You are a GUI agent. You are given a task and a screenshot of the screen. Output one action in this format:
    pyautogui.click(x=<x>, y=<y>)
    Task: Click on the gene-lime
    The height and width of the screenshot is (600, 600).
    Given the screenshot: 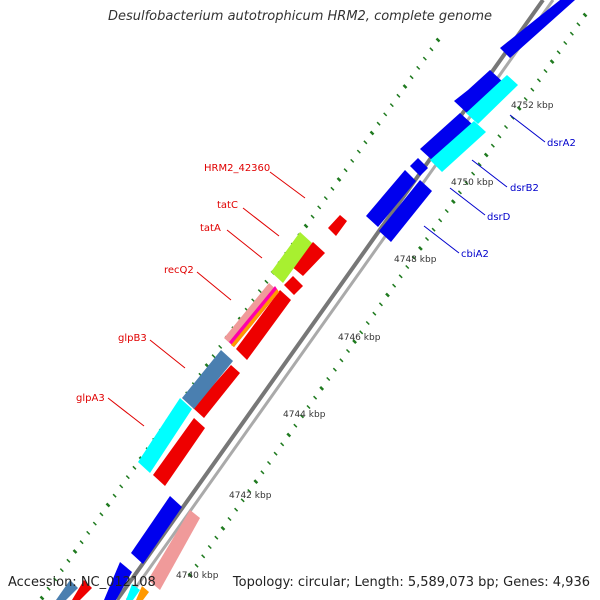 What is the action you would take?
    pyautogui.click(x=291, y=257)
    